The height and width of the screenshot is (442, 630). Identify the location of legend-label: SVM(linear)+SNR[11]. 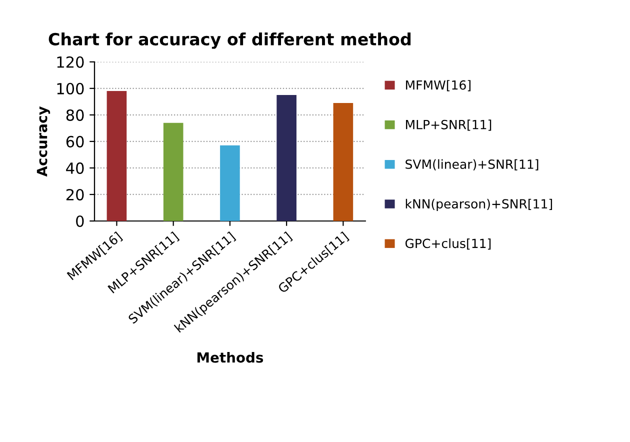
(472, 164).